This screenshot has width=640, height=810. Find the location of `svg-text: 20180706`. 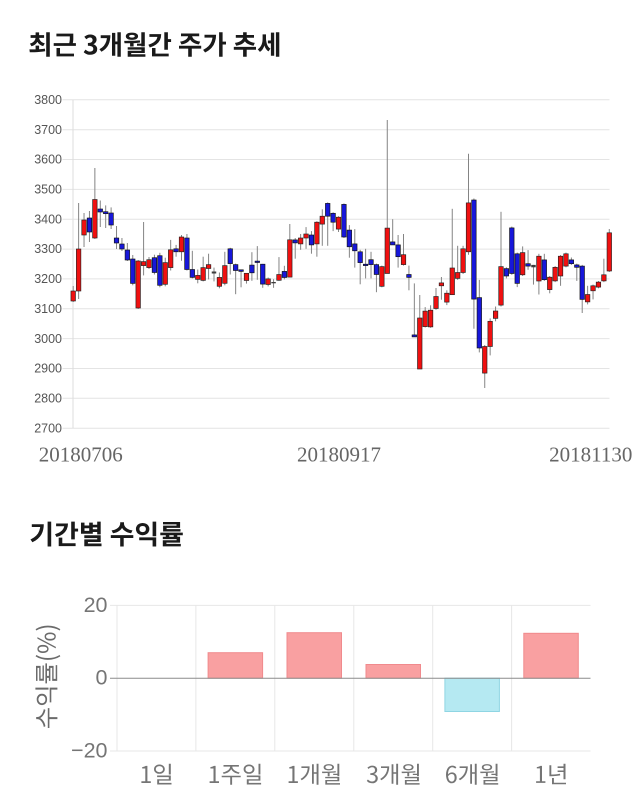

svg-text: 20180706 is located at coordinates (81, 455).